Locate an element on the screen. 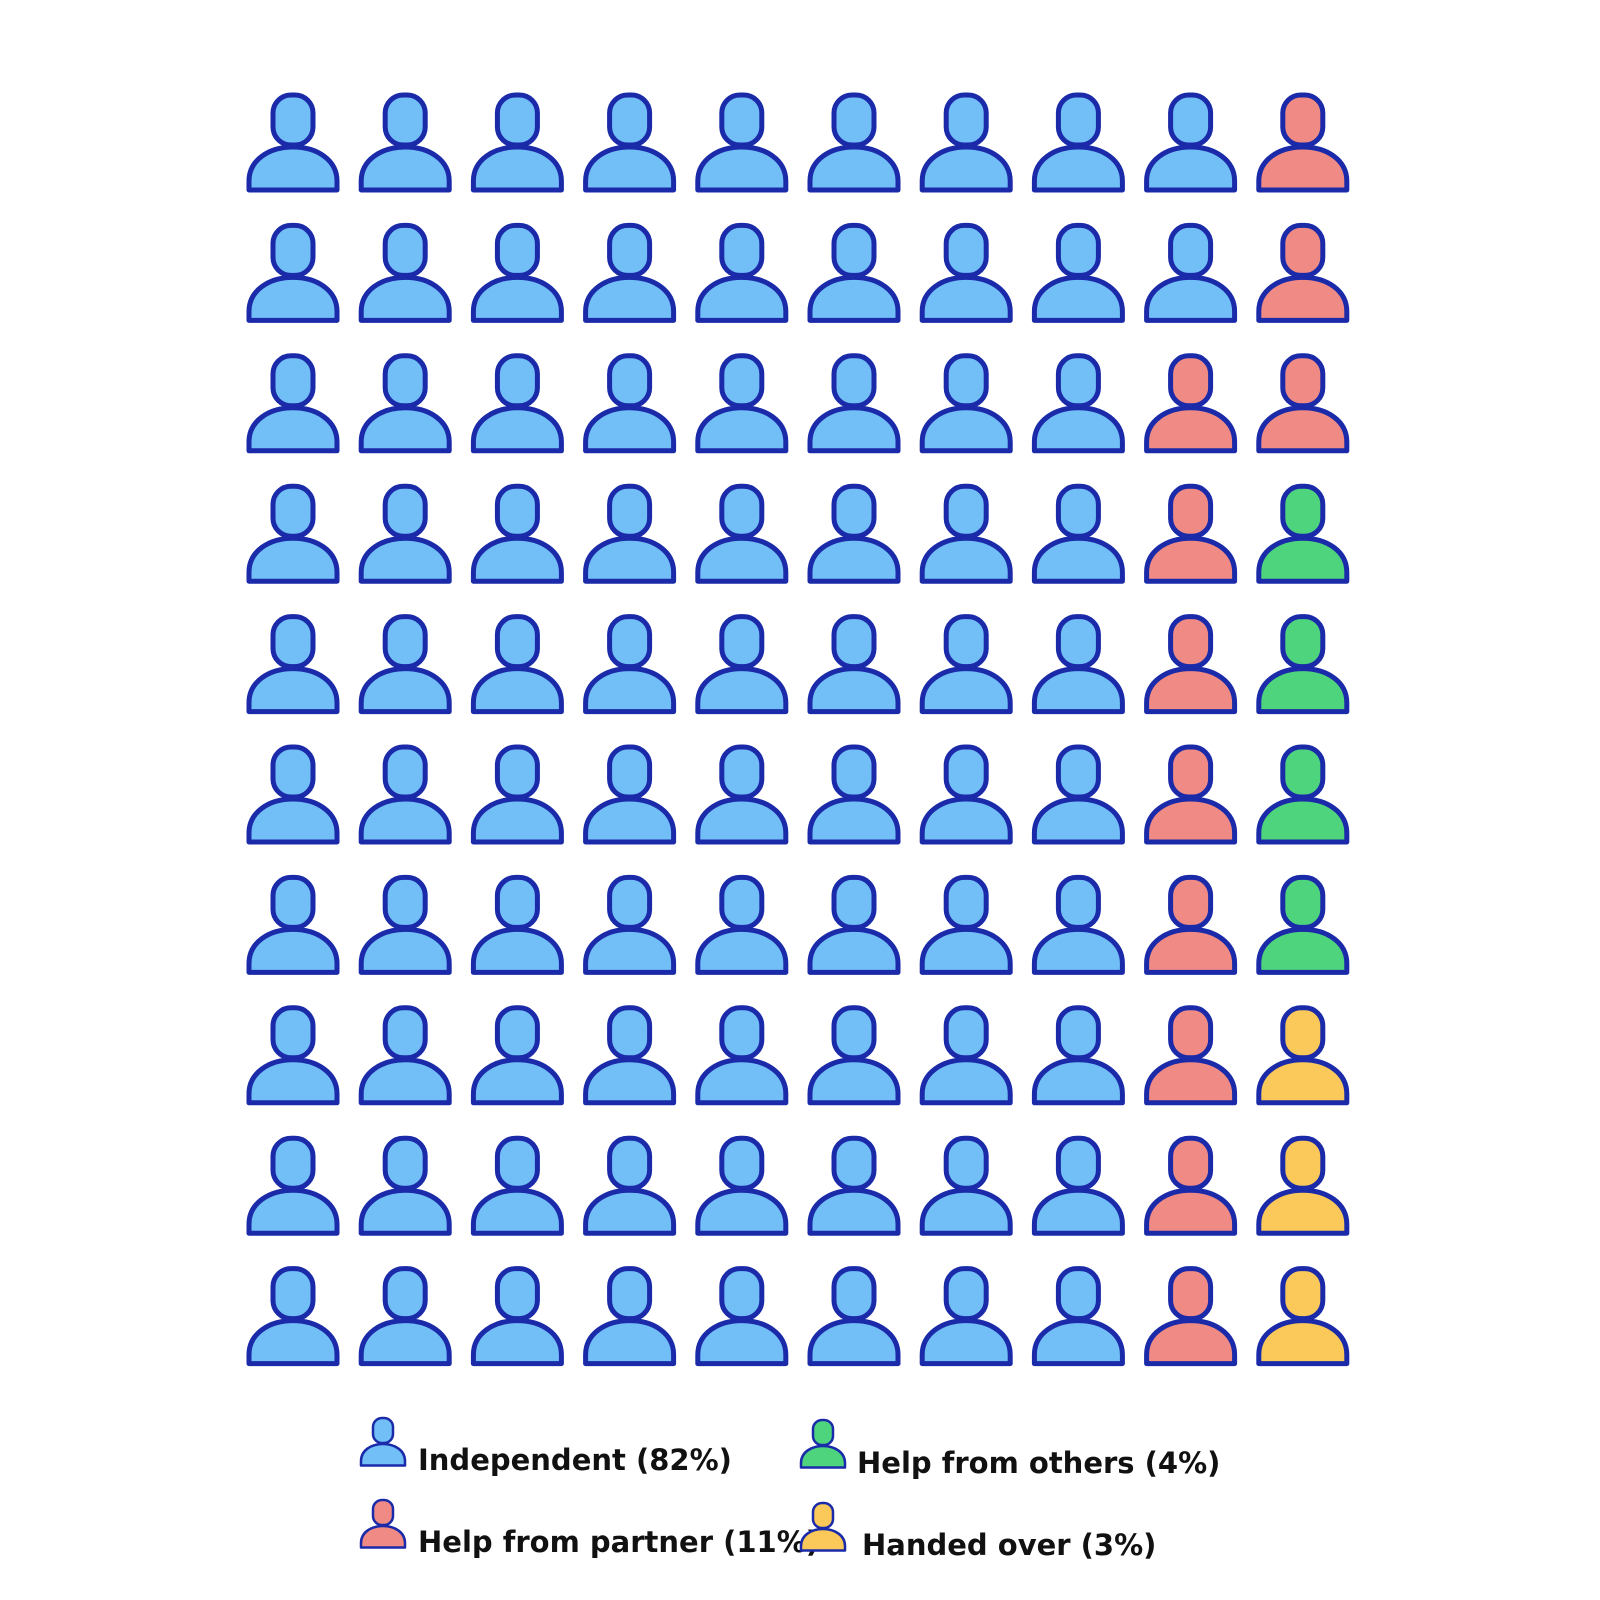 The height and width of the screenshot is (1600, 1600). person-icon-independent-r6-c5 is located at coordinates (742, 794).